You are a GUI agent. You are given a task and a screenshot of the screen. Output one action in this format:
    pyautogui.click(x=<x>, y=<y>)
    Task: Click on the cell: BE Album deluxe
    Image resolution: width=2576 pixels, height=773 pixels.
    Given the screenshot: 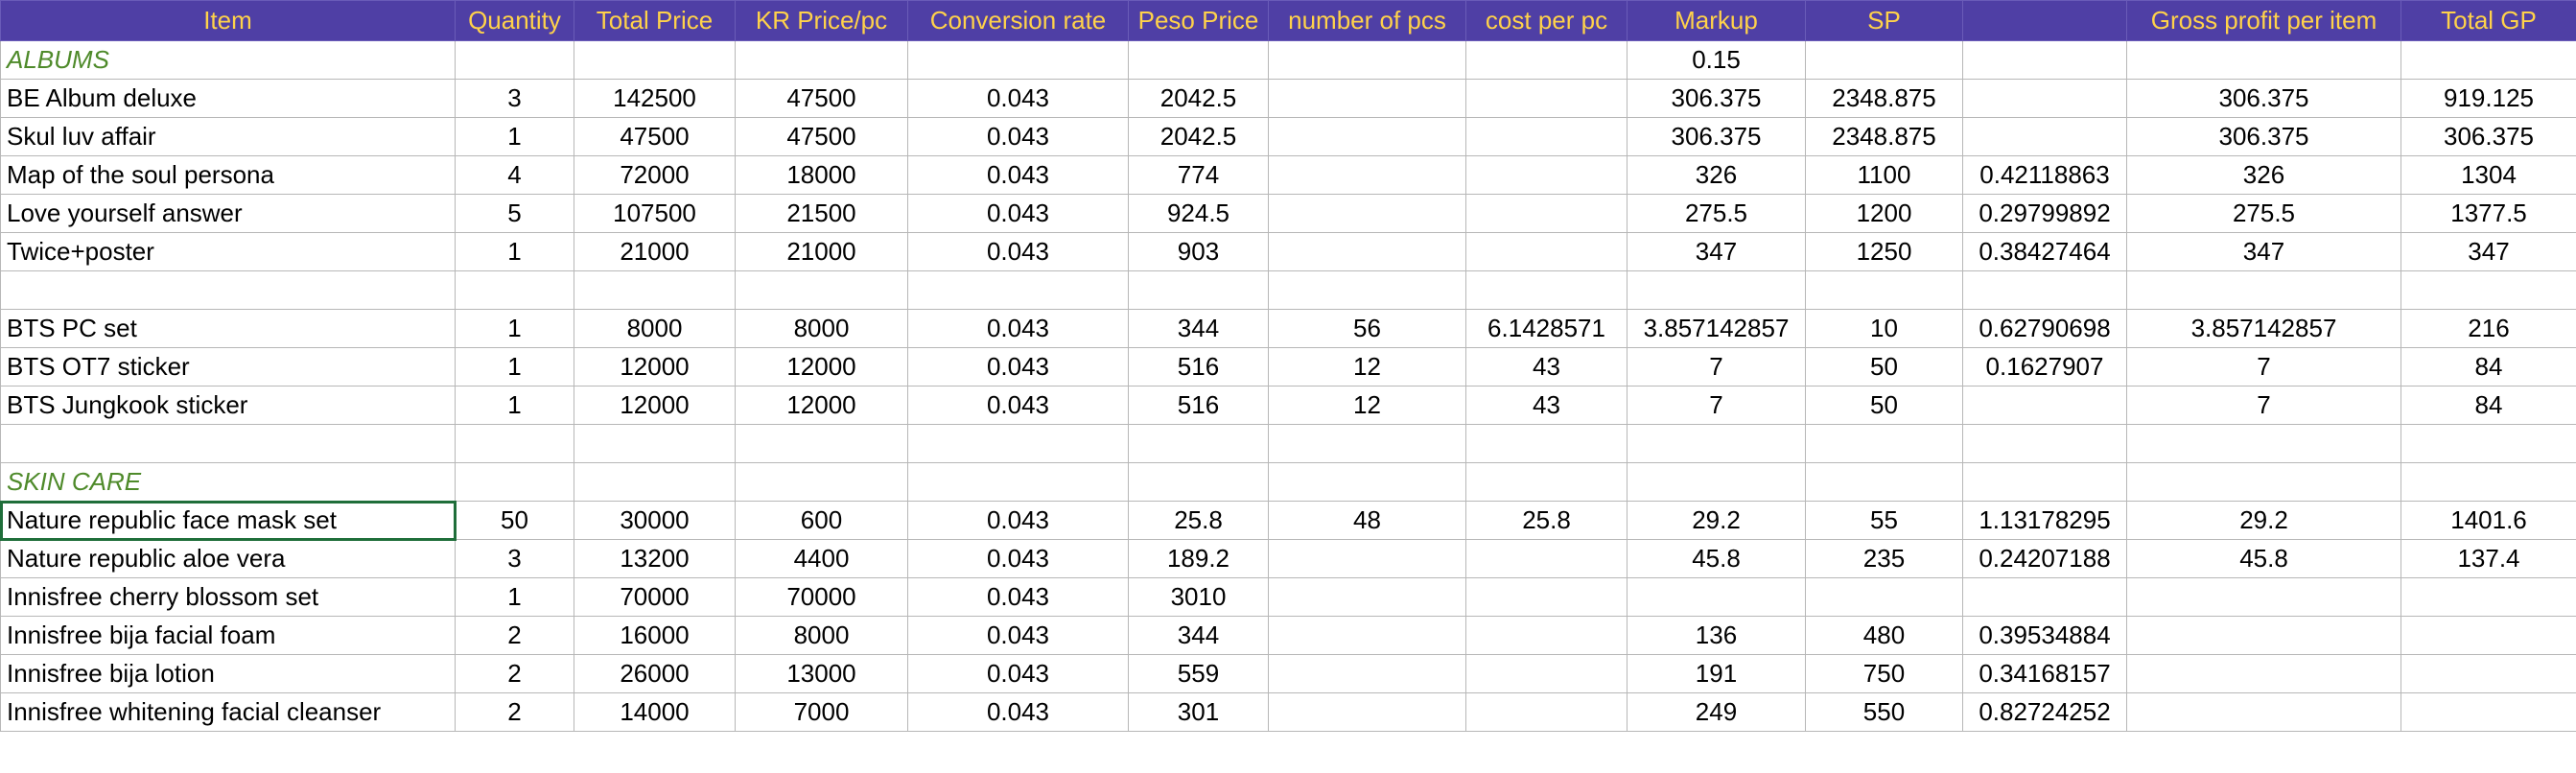 What is the action you would take?
    pyautogui.click(x=228, y=98)
    